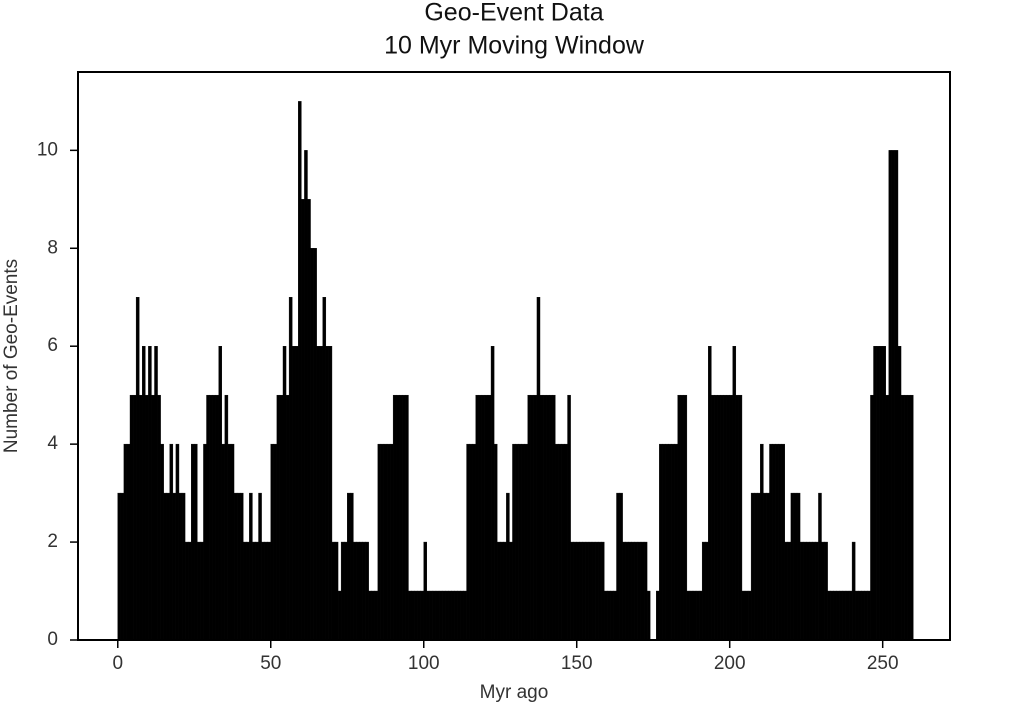 The image size is (1024, 713). I want to click on chart-title: Geo-Event Data, so click(513, 13).